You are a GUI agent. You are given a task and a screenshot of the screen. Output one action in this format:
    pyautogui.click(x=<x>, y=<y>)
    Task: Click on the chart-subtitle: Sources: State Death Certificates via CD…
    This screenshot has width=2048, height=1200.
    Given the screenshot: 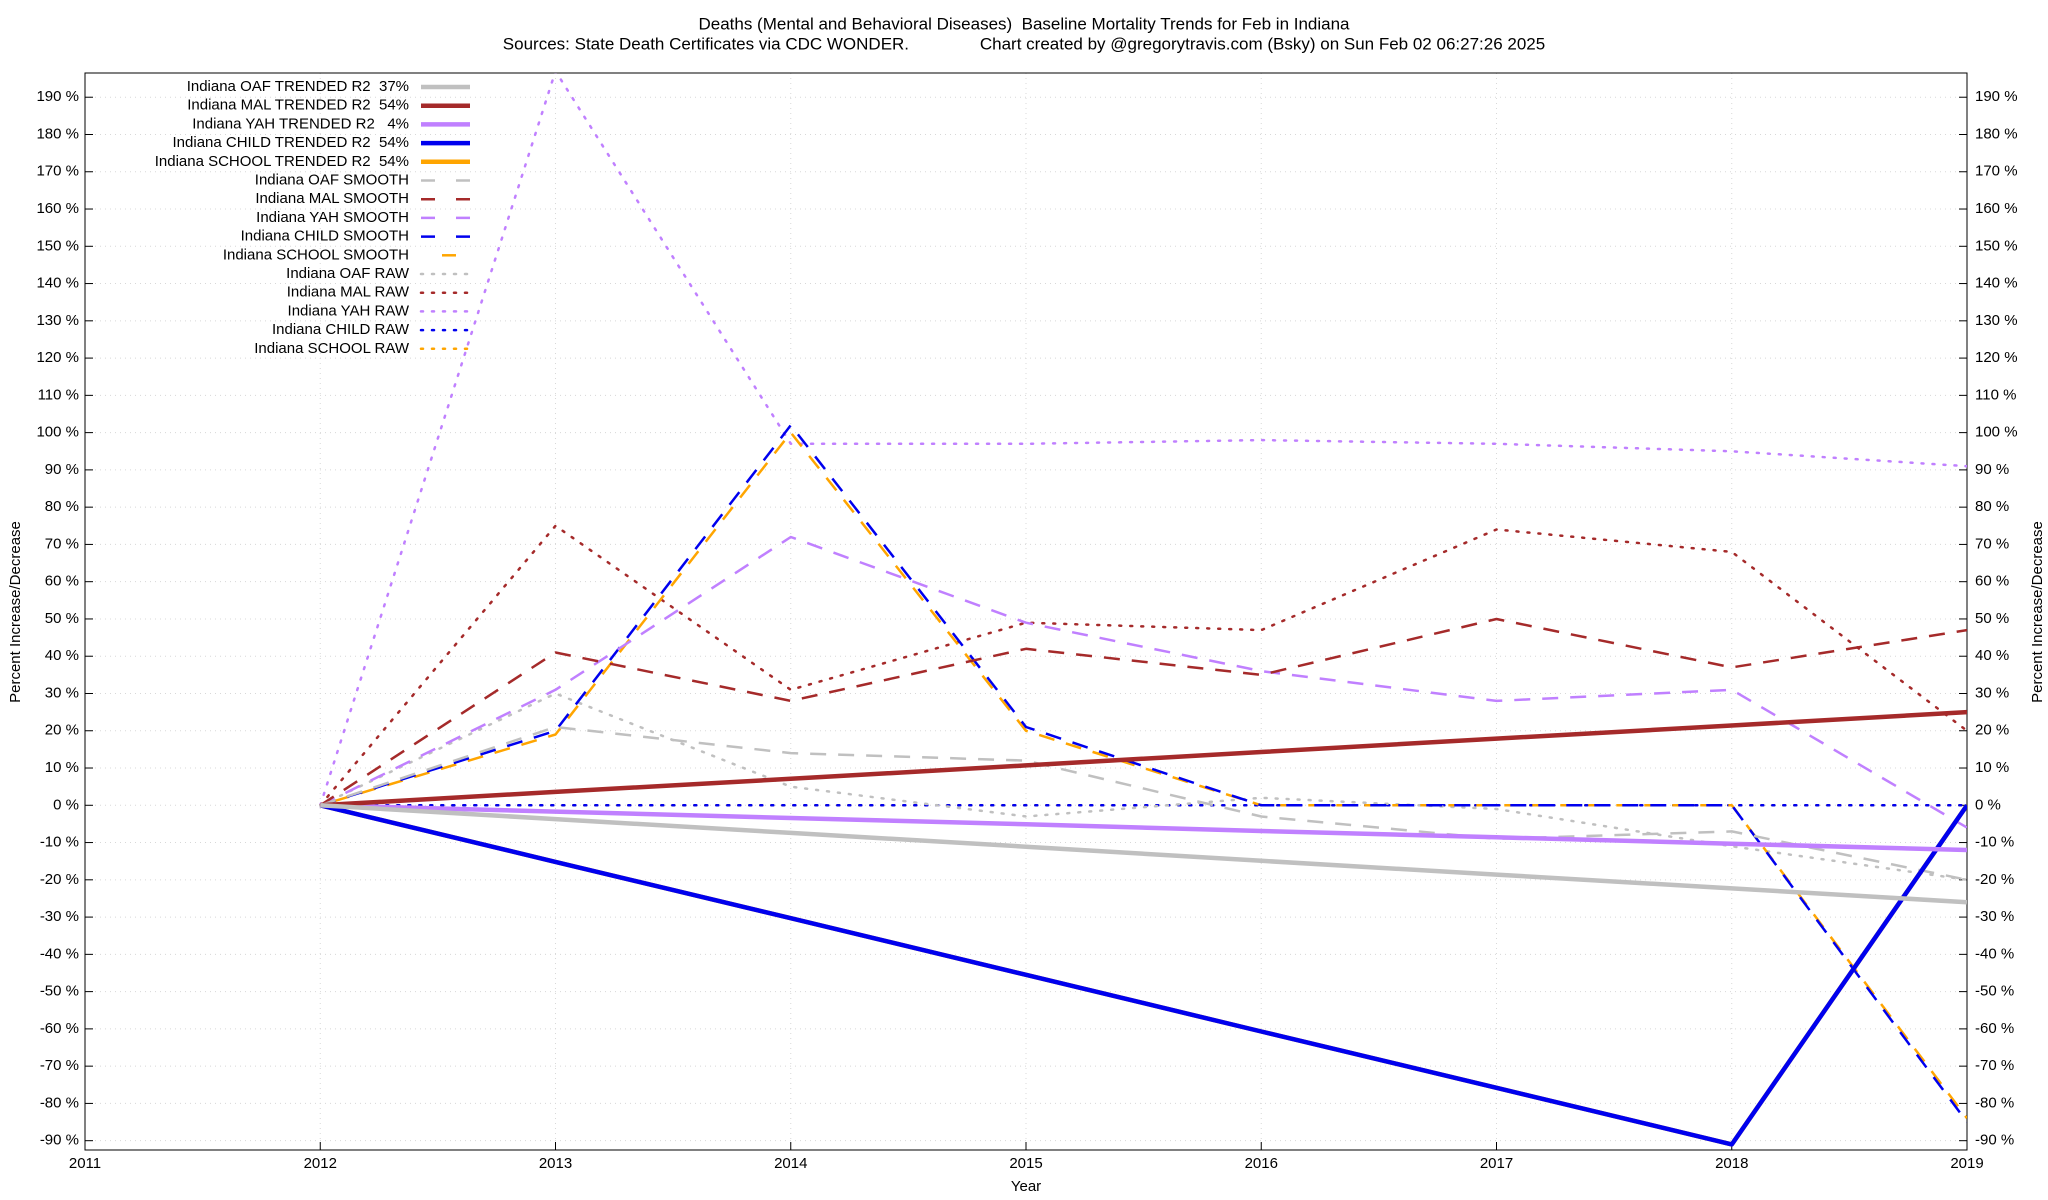 What is the action you would take?
    pyautogui.click(x=1024, y=43)
    